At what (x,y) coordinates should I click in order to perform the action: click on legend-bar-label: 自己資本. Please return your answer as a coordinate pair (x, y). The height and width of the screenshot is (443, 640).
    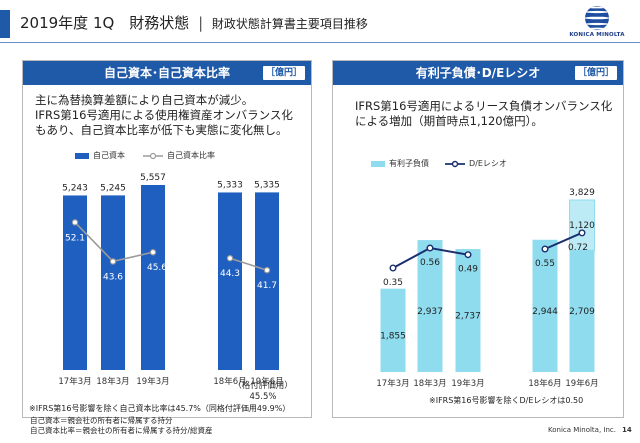
    Looking at the image, I should click on (109, 155).